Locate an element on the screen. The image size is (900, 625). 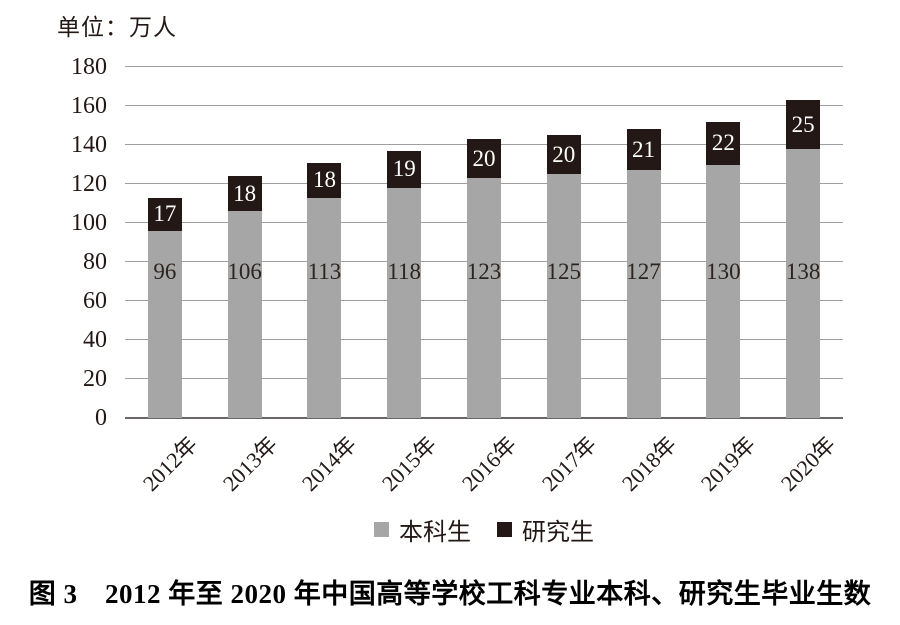
x-tick-label: 2015年 is located at coordinates (409, 463).